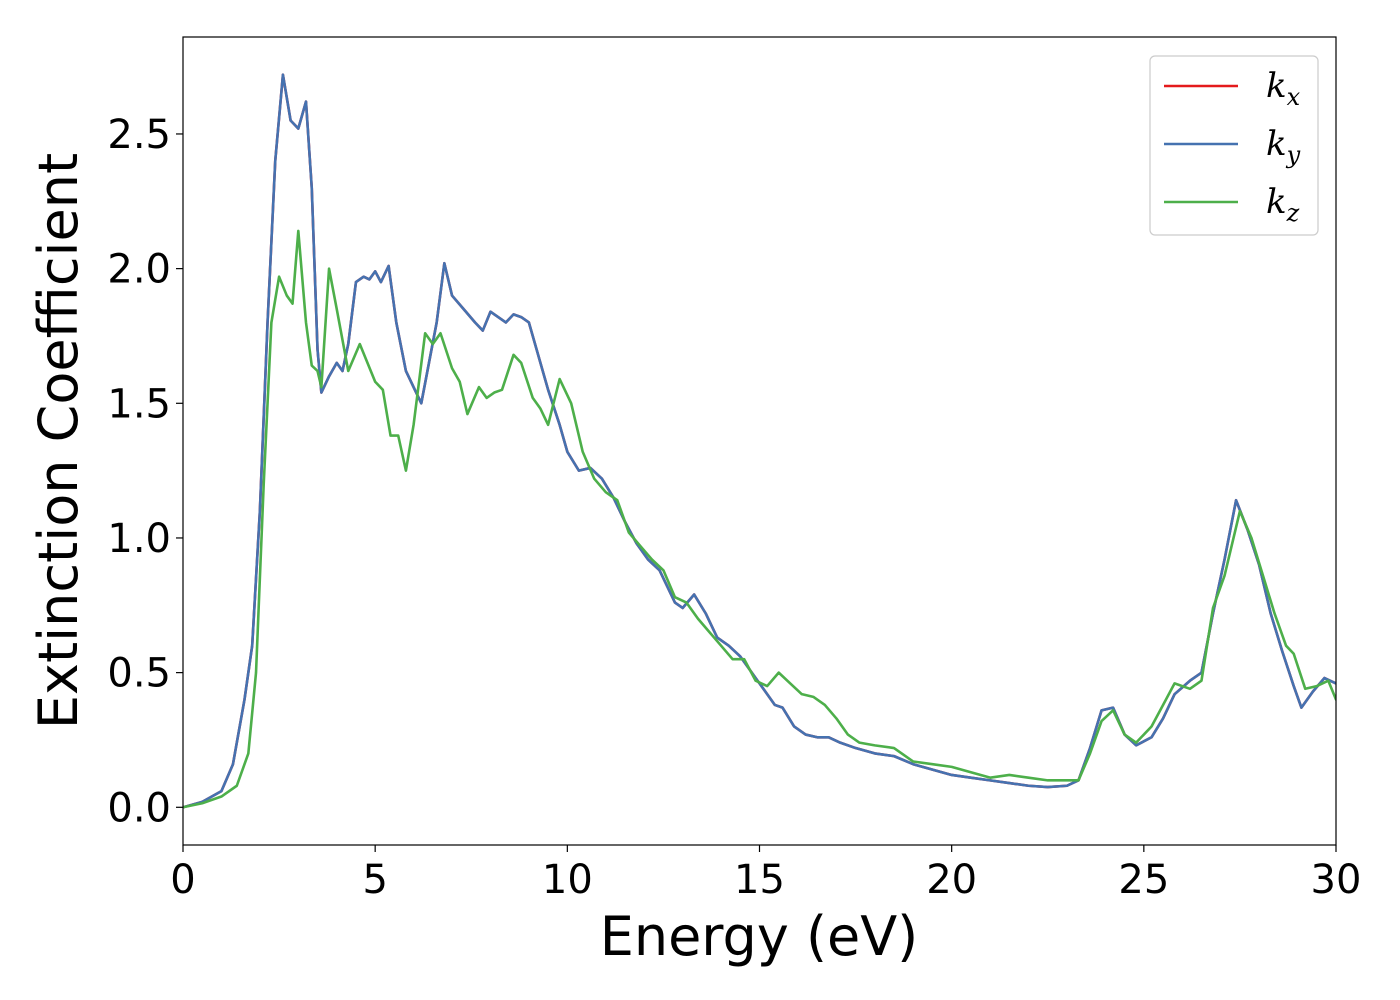 Image resolution: width=1400 pixels, height=1000 pixels. What do you see at coordinates (139, 539) in the screenshot?
I see `y-tick-label: 1.0` at bounding box center [139, 539].